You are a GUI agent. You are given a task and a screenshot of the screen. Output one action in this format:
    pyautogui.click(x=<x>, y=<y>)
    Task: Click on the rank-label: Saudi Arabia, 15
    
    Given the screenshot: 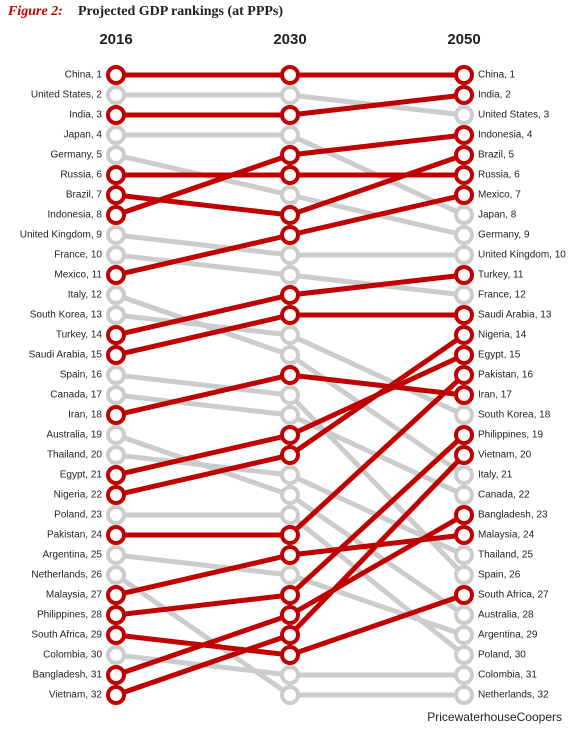 What is the action you would take?
    pyautogui.click(x=66, y=355)
    